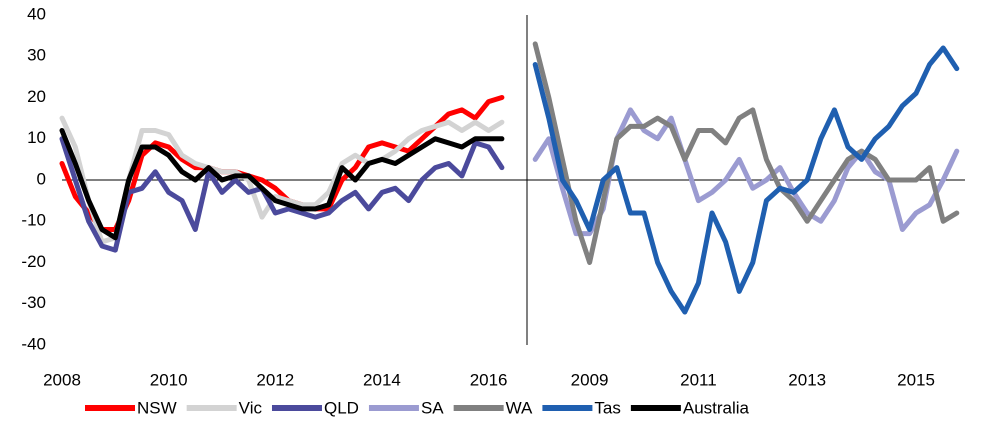 The height and width of the screenshot is (422, 981). Describe the element at coordinates (33, 261) in the screenshot. I see `y-tick-label: -20` at that location.